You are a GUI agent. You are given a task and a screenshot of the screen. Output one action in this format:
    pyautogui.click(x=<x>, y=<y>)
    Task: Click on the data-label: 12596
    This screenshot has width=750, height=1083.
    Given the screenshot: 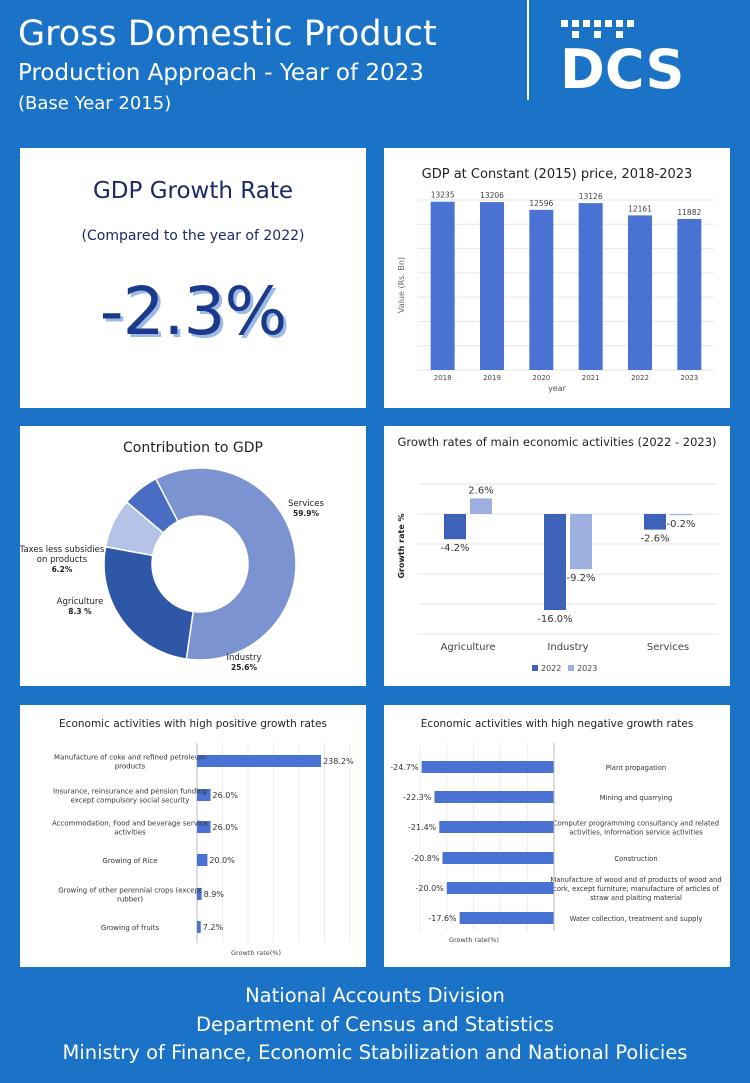 What is the action you would take?
    pyautogui.click(x=541, y=203)
    